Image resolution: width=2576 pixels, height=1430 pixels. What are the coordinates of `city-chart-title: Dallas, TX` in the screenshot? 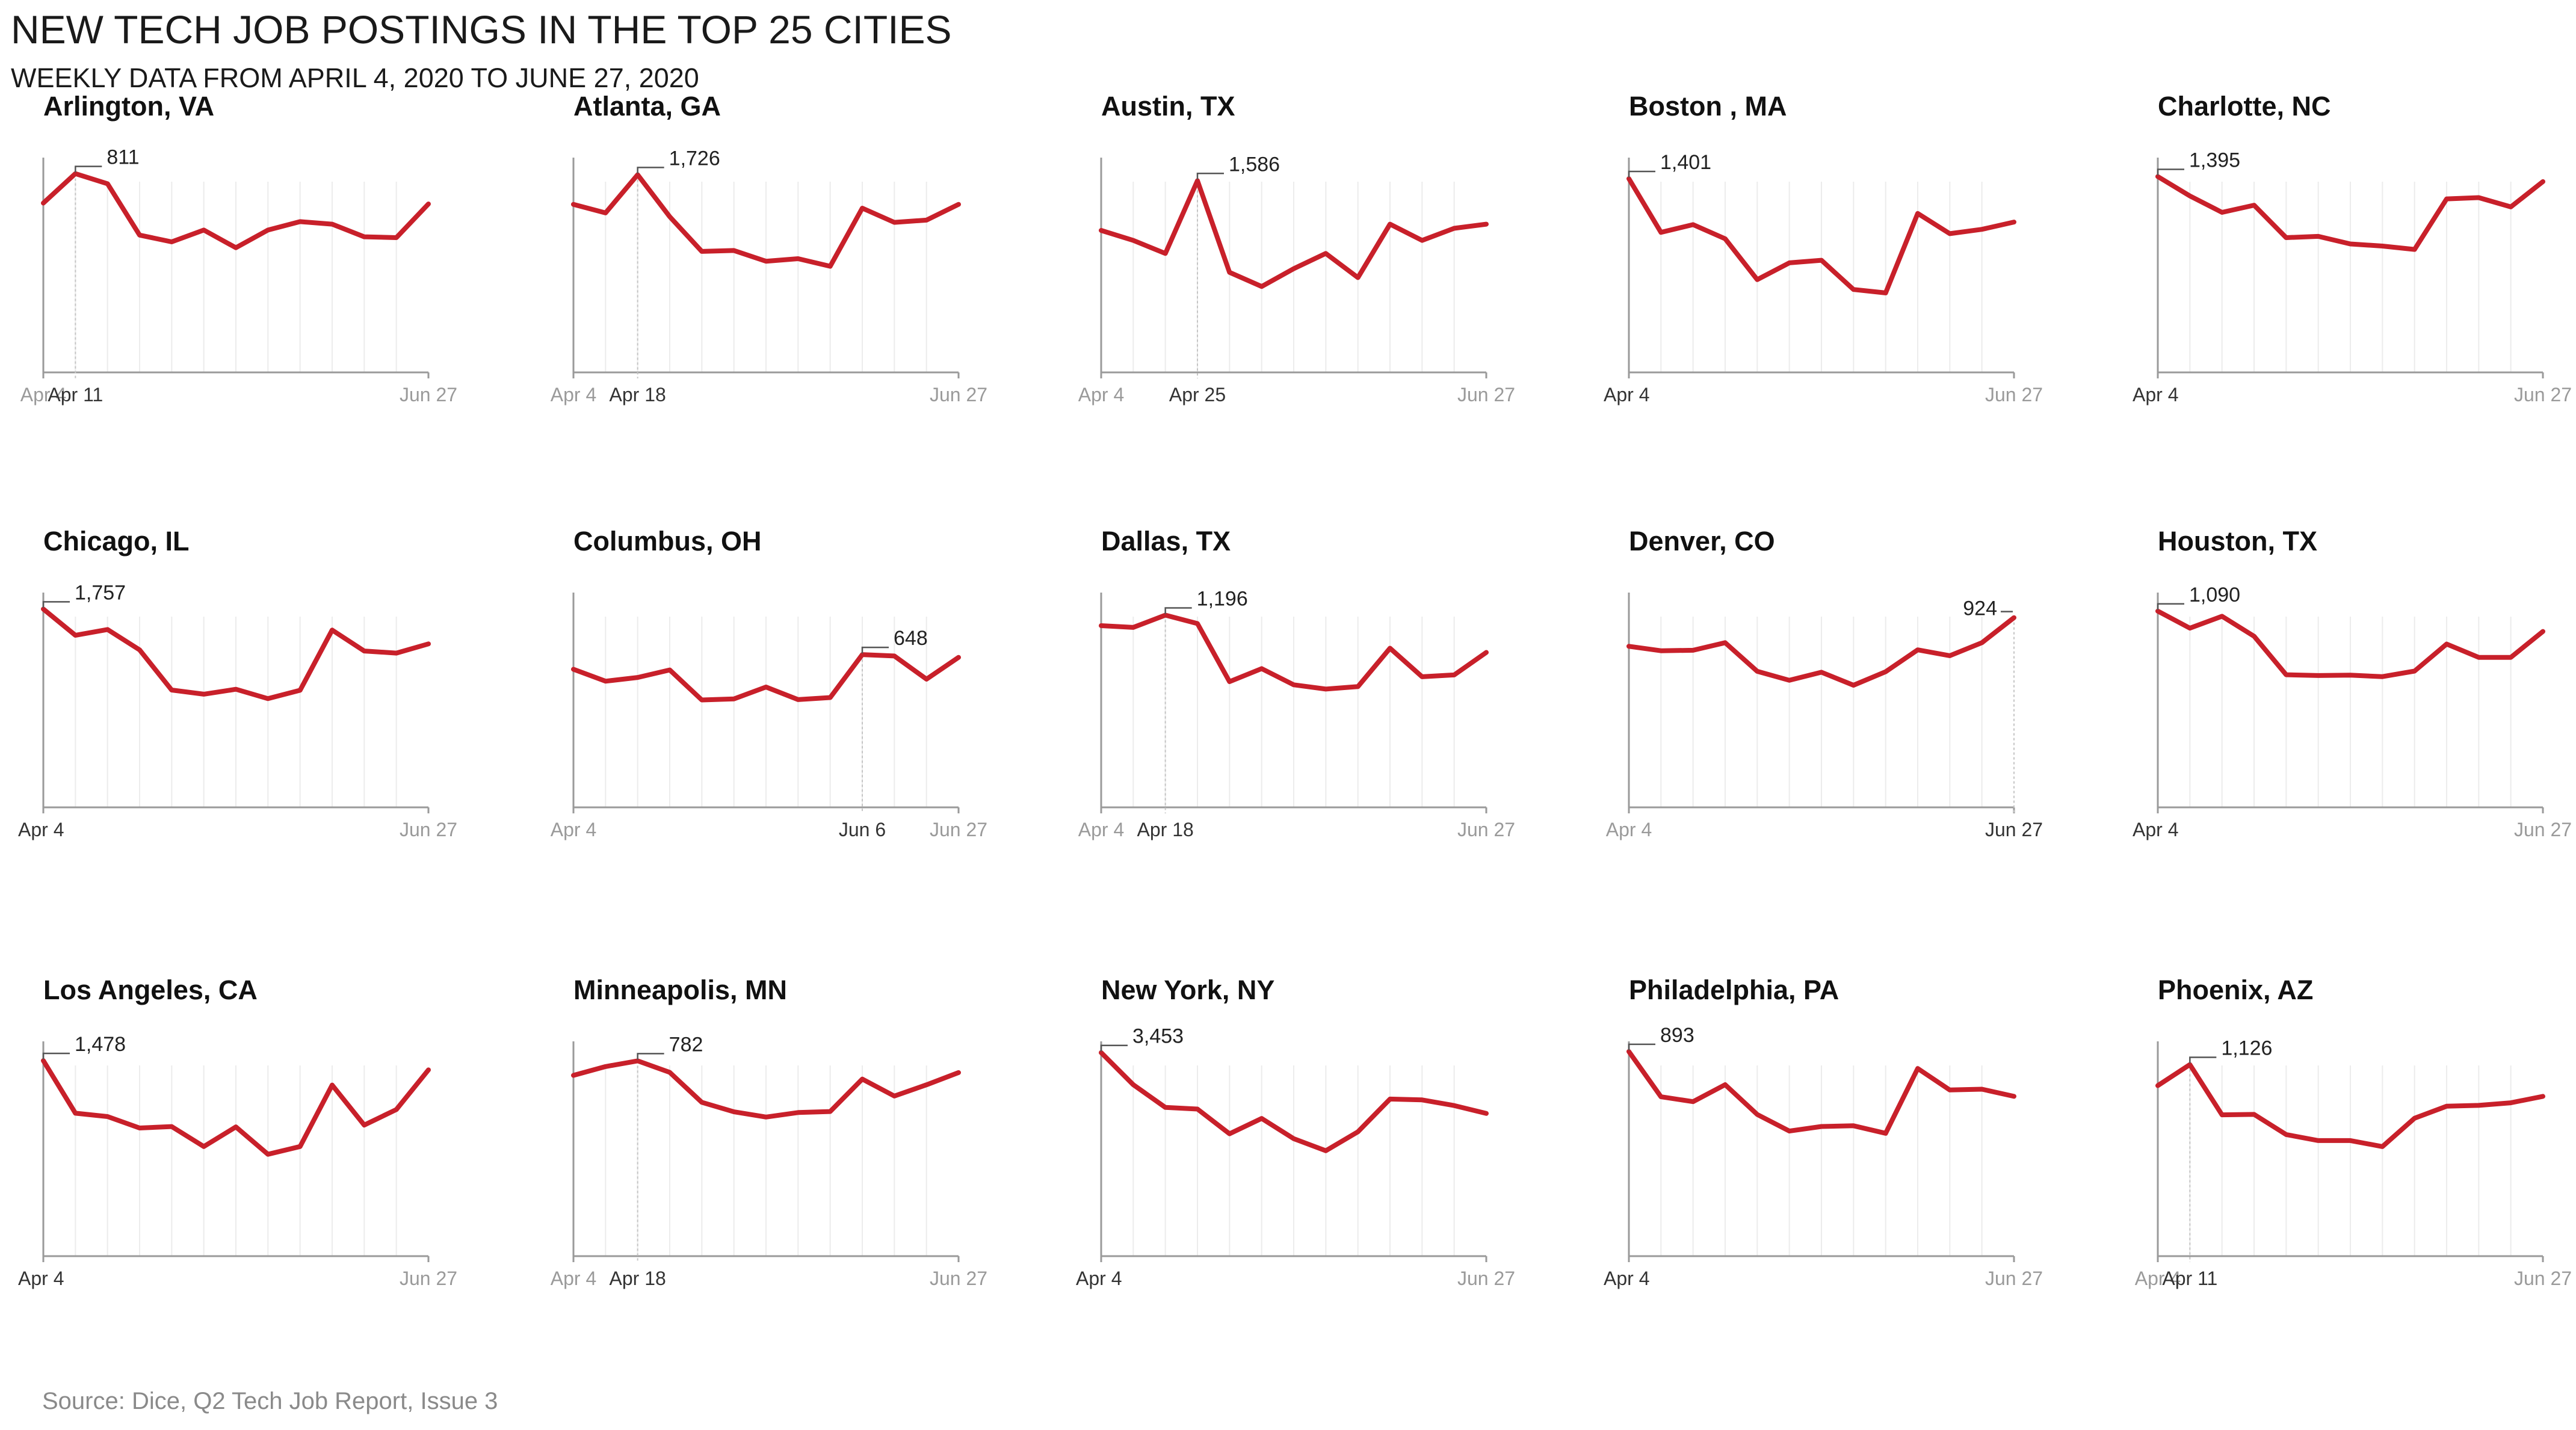 It's located at (1166, 541).